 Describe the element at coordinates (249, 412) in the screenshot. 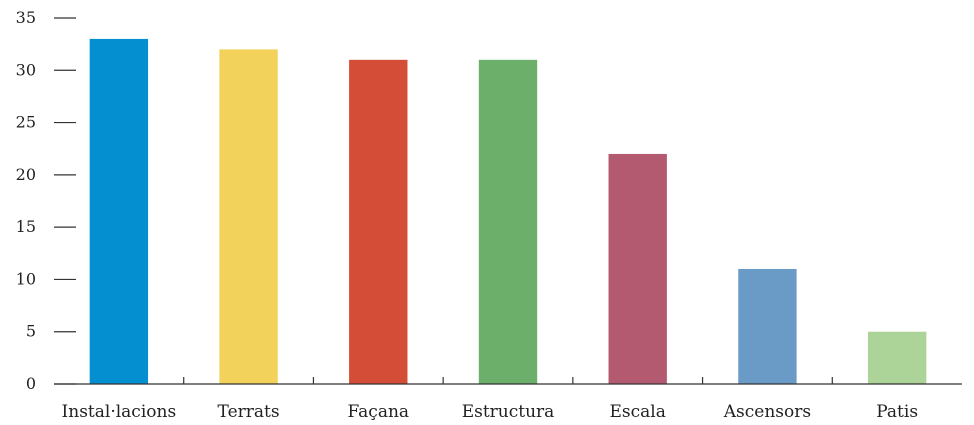

I see `x-tick-label: Terrats` at that location.